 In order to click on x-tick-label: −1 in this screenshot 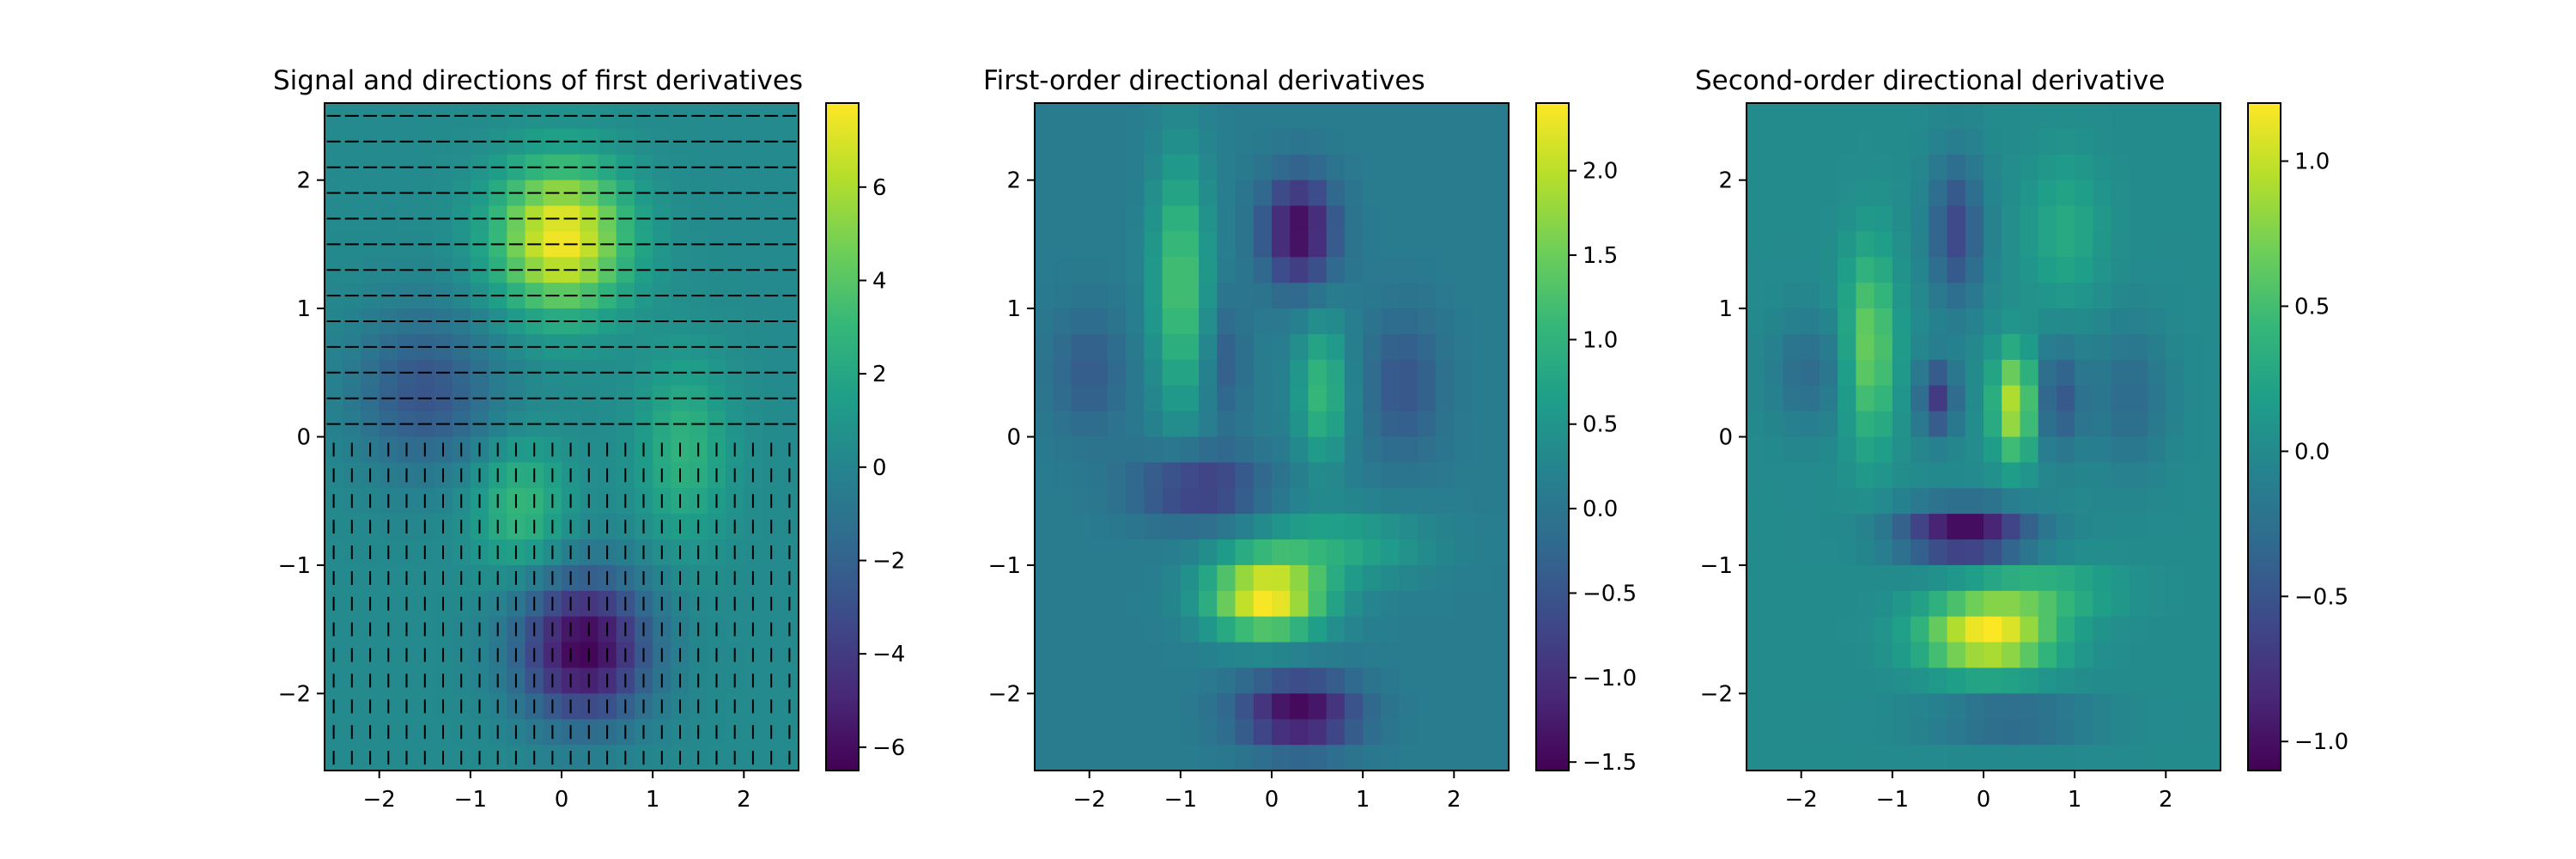, I will do `click(1893, 800)`.